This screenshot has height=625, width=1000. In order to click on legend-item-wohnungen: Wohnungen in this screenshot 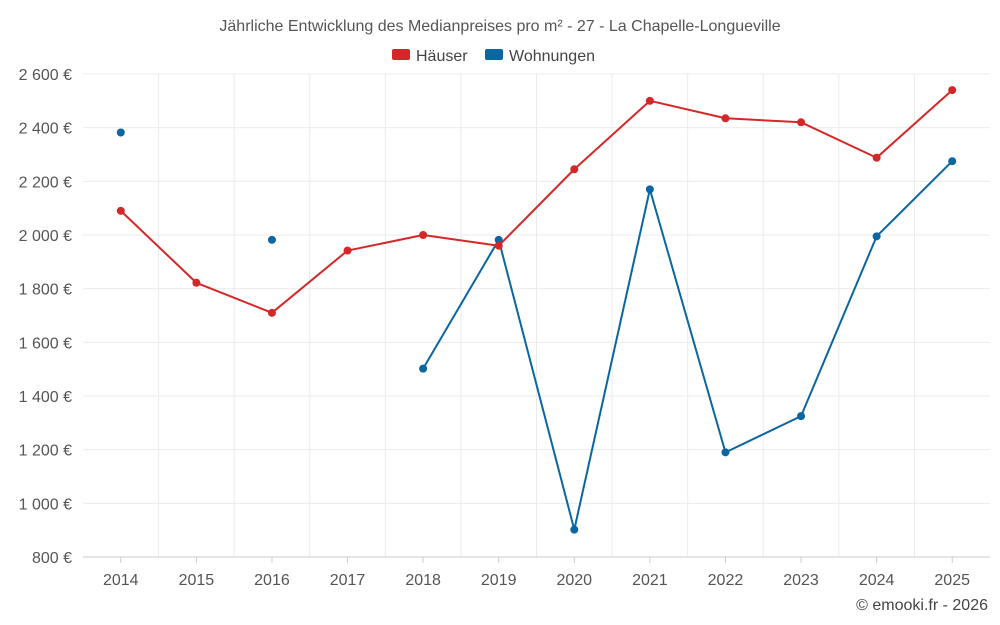, I will do `click(540, 56)`.